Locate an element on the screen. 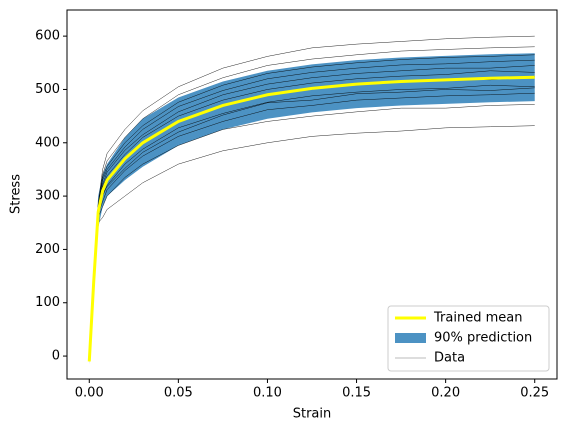  x-tick-label: 0.25 is located at coordinates (534, 393).